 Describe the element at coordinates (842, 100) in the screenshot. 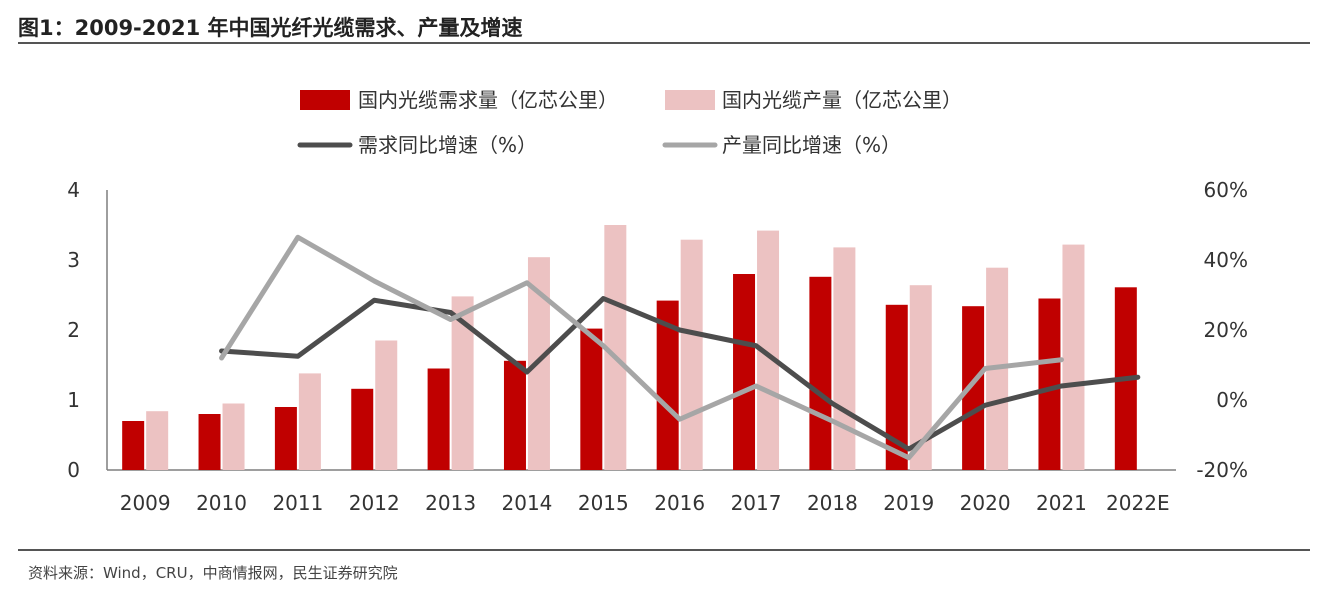

I see `legend-label-production: 国内光缆产量（亿芯公里）` at that location.